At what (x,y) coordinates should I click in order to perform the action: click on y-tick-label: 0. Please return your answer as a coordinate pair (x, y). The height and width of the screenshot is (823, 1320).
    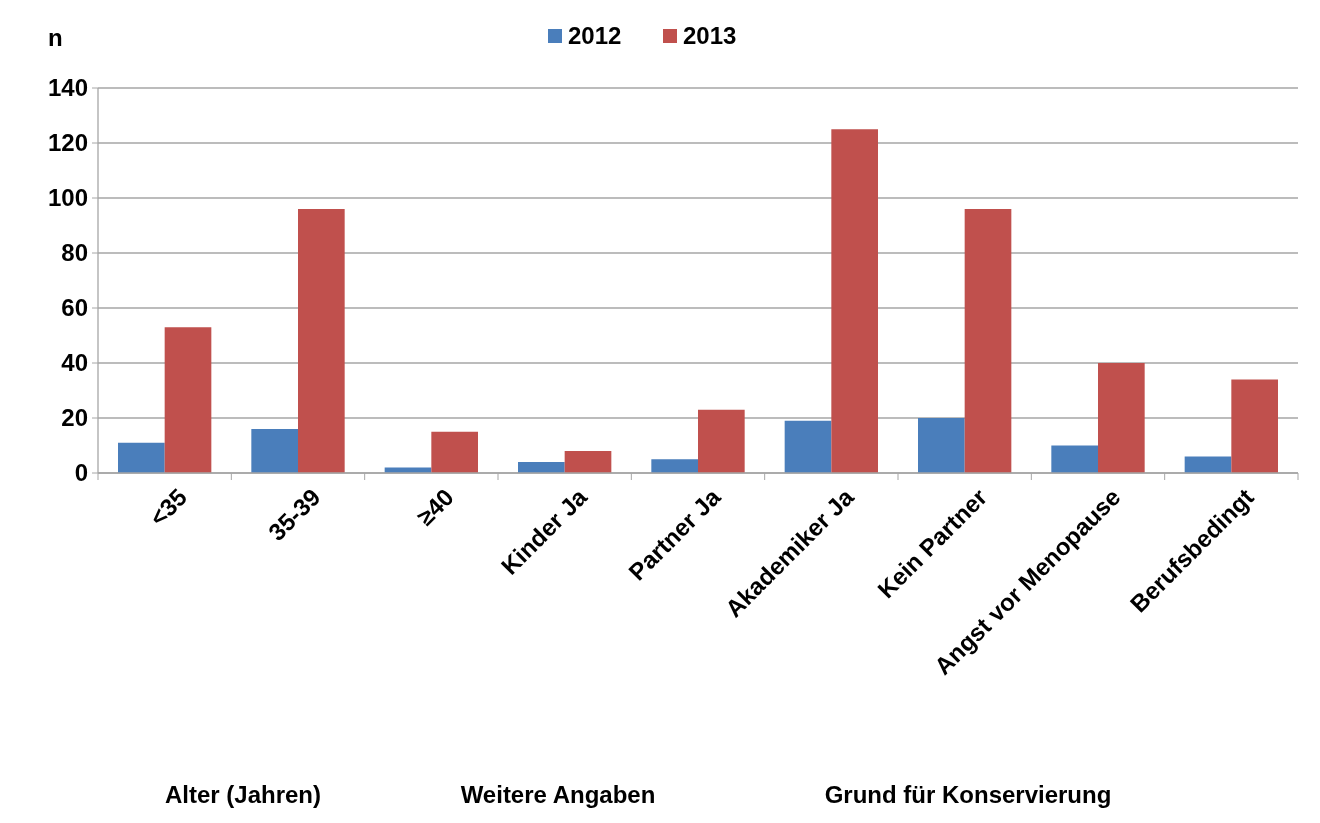
    Looking at the image, I should click on (81, 473).